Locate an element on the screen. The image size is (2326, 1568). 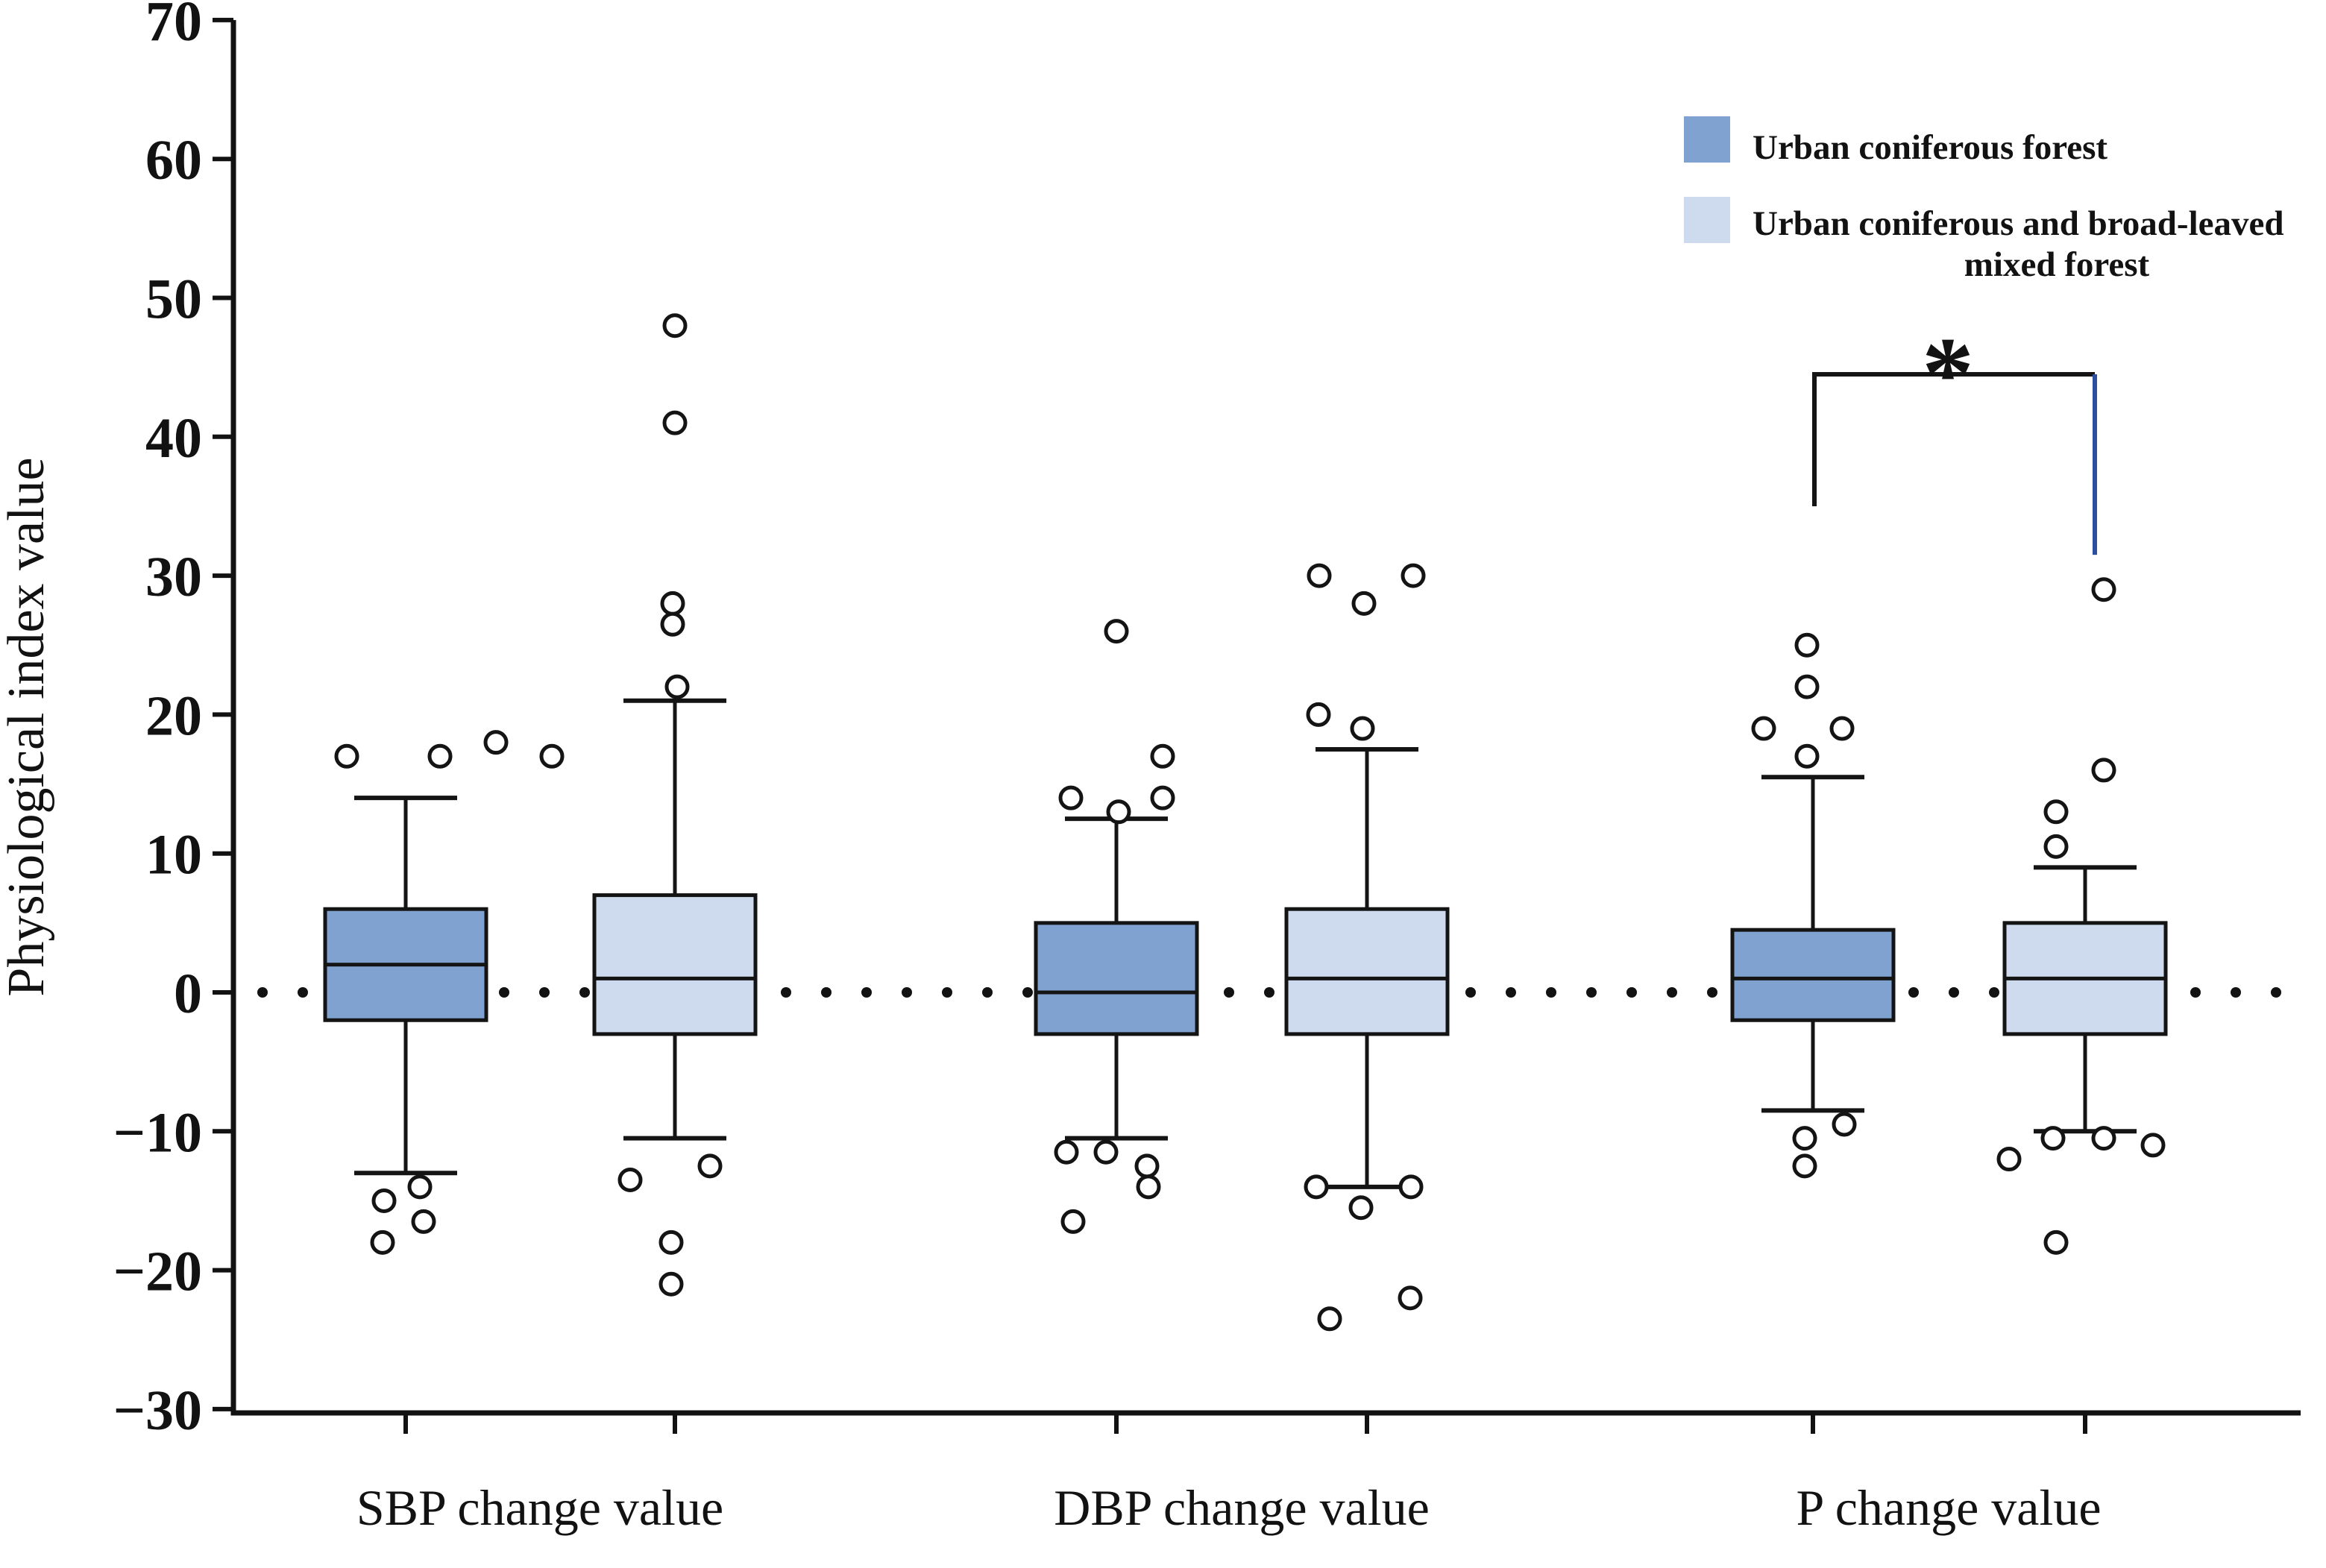
significance-bracket is located at coordinates (1954, 463).